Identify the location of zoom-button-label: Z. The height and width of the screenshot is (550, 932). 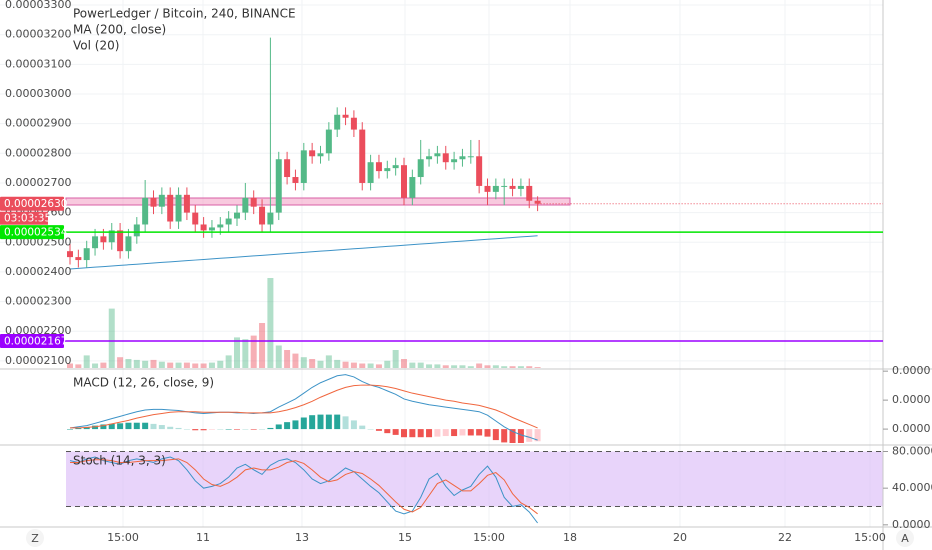
(35, 538).